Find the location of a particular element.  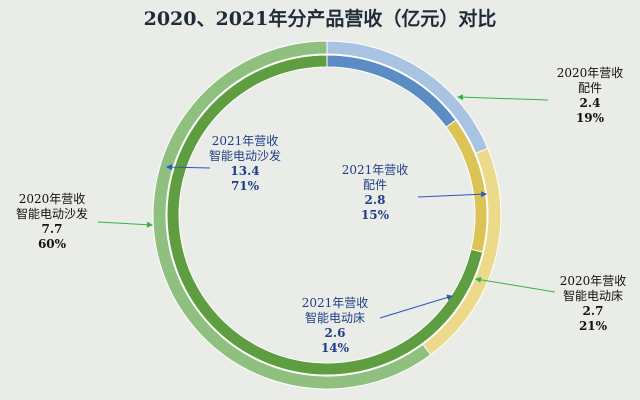

callout-arrow-2020-bed is located at coordinates (515, 284).